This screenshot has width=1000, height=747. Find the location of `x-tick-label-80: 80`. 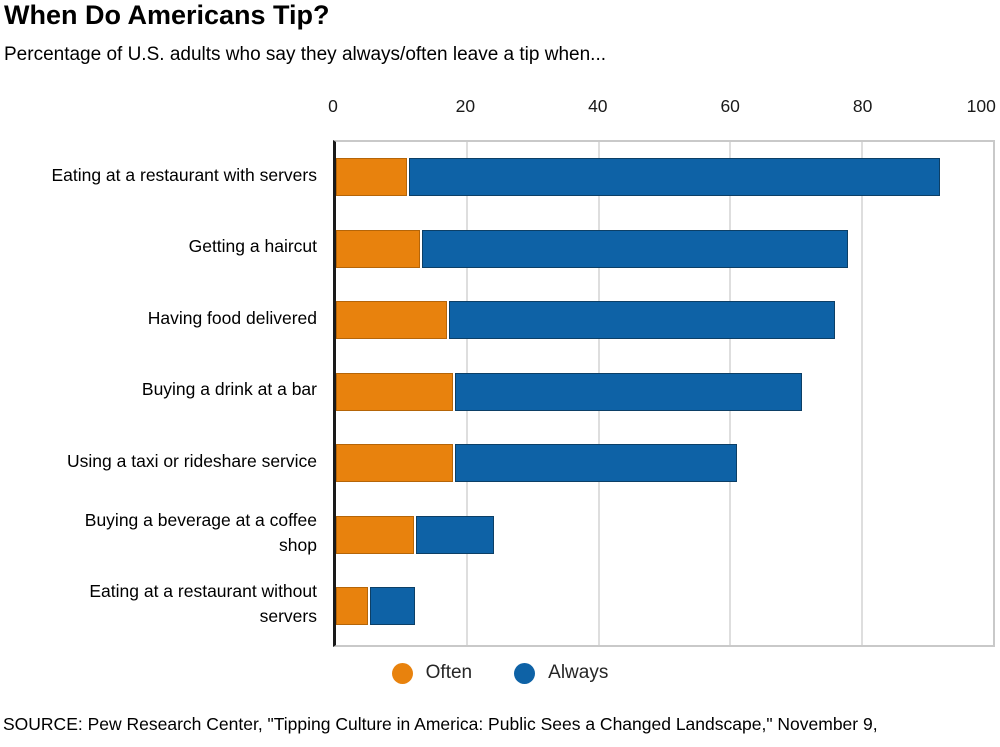

x-tick-label-80: 80 is located at coordinates (862, 106).